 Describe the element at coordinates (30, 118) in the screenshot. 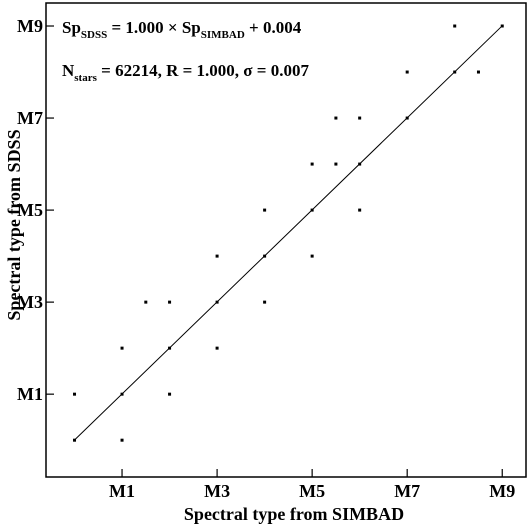

I see `y-tick-label: M7` at that location.